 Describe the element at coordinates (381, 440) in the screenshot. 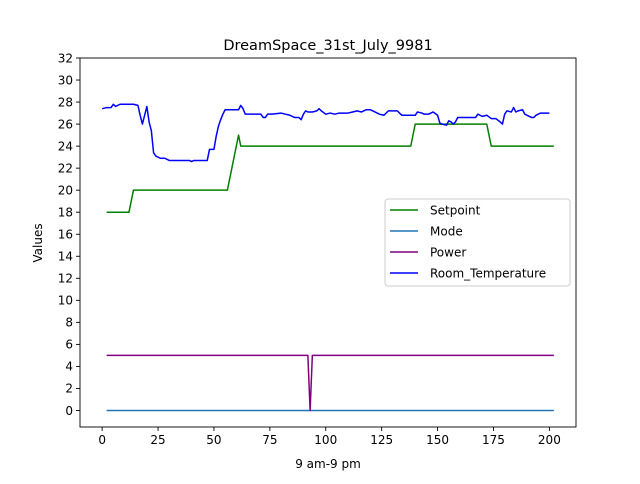

I see `x-tick-label: 125` at that location.